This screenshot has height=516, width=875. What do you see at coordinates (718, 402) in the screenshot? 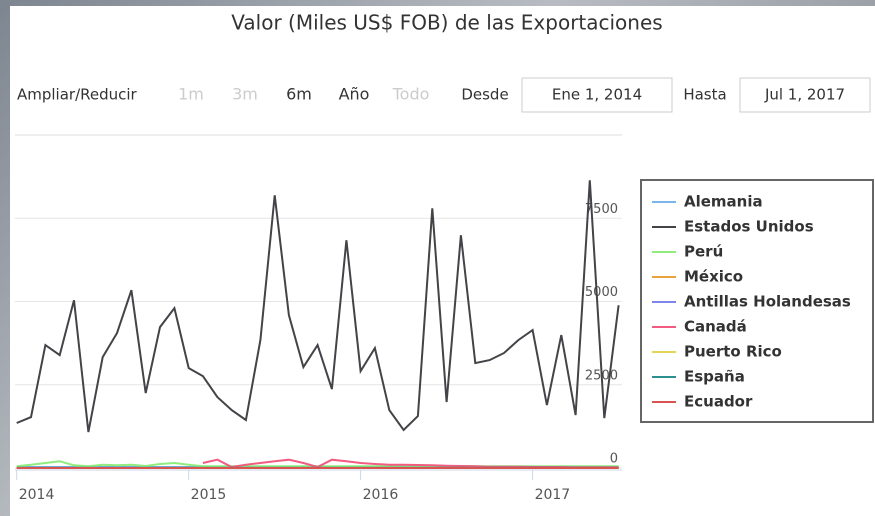
I see `legend-label: Ecuador` at bounding box center [718, 402].